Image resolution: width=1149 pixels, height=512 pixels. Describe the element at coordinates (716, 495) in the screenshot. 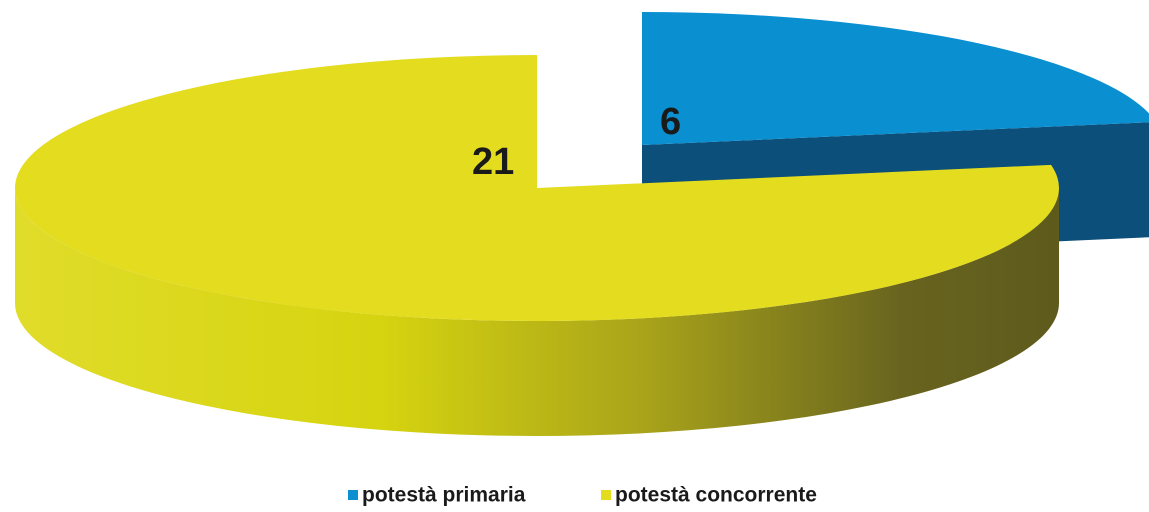

I see `legend-label: potestà concorrente` at that location.